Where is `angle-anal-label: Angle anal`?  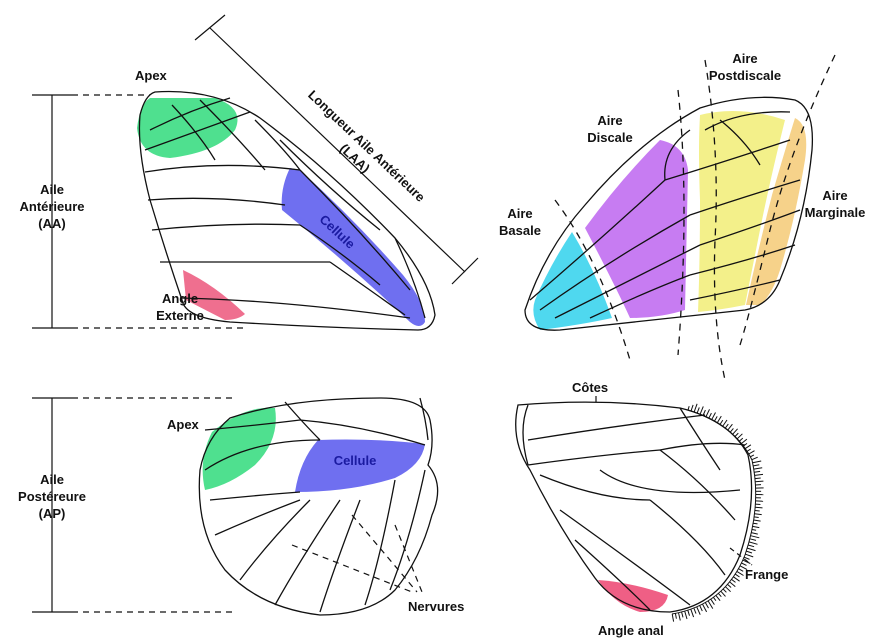 angle-anal-label: Angle anal is located at coordinates (631, 630).